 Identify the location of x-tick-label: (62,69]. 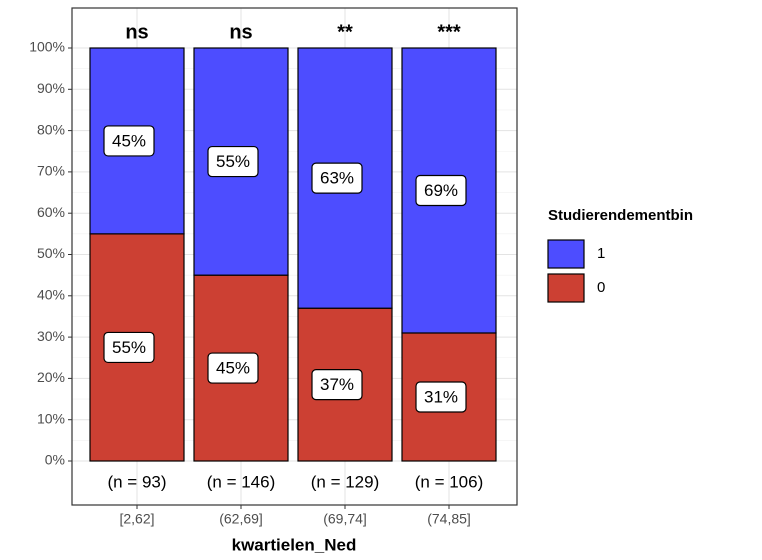
(241, 519).